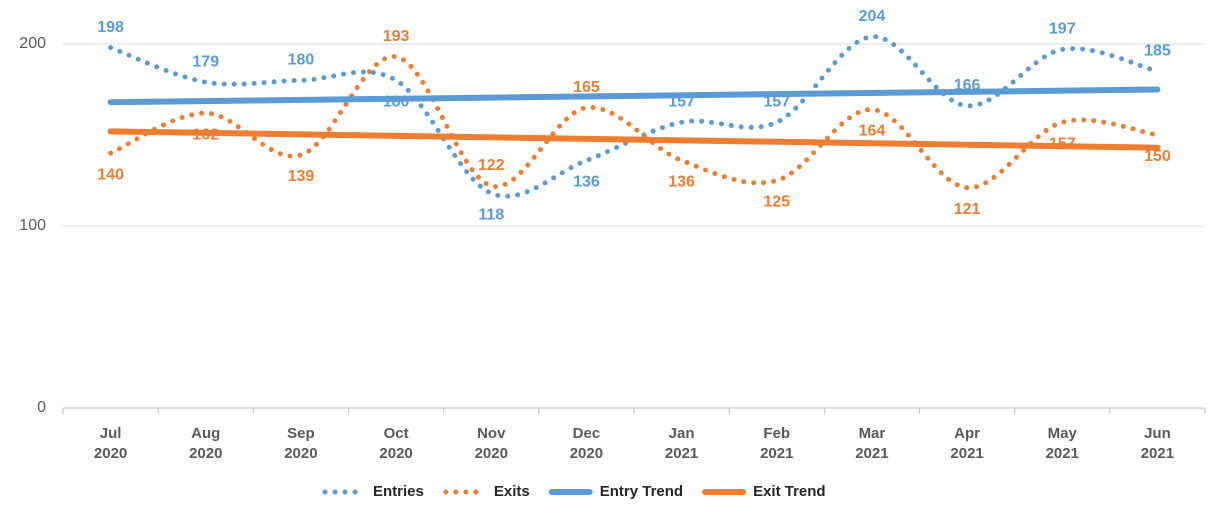 This screenshot has height=509, width=1217. Describe the element at coordinates (205, 443) in the screenshot. I see `x-tick-label: Aug 2020` at that location.